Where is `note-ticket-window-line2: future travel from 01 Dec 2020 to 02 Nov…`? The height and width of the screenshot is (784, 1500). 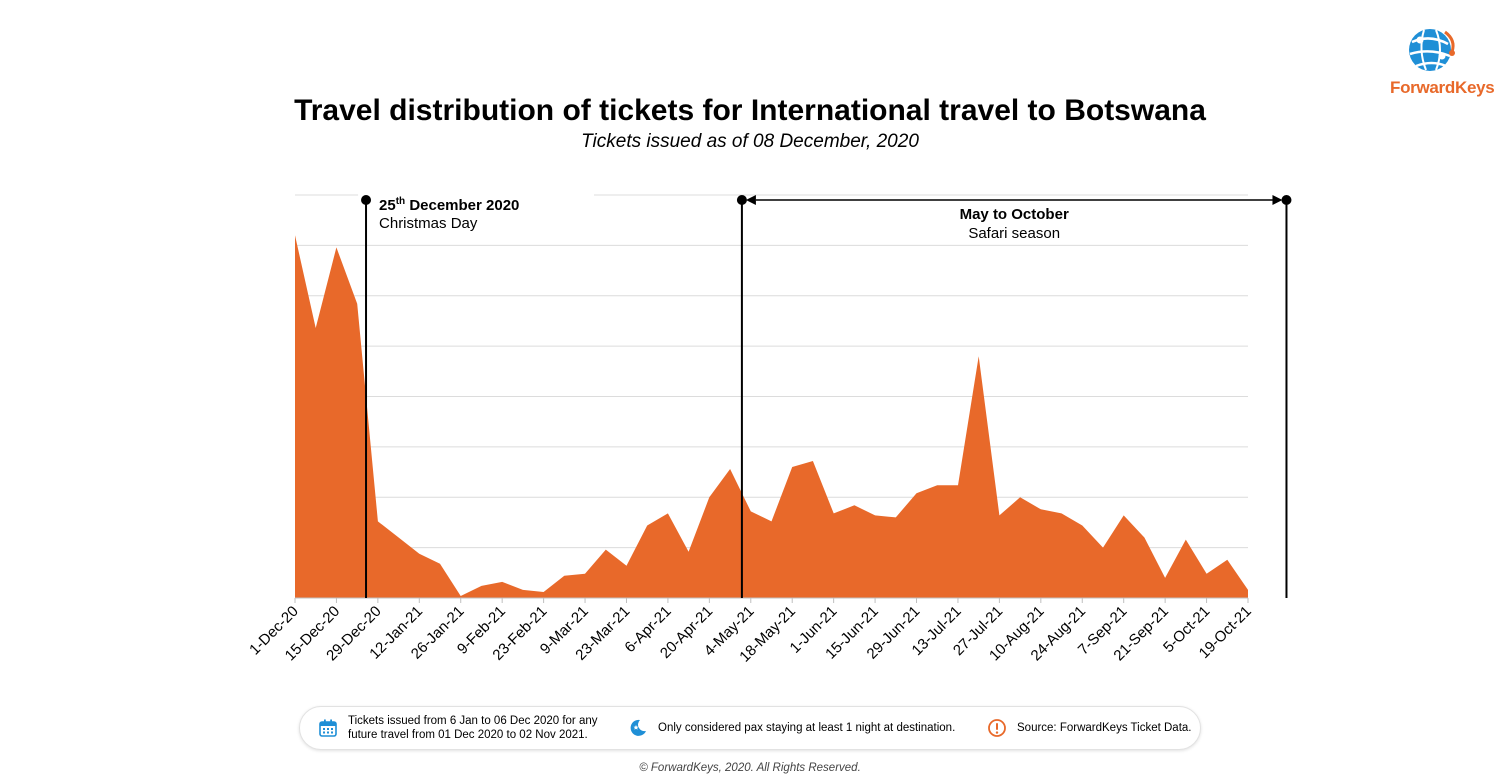
note-ticket-window-line2: future travel from 01 Dec 2020 to 02 Nov… is located at coordinates (468, 735).